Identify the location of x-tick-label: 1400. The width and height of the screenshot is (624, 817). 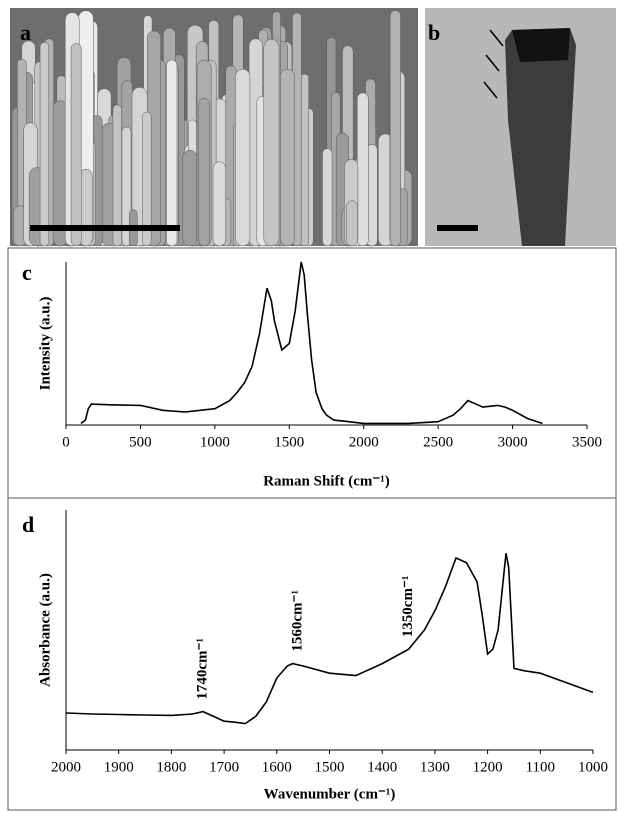
(382, 767).